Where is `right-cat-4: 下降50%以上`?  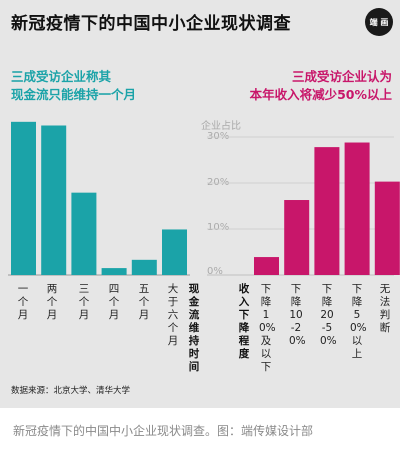 right-cat-4: 下降50%以上 is located at coordinates (358, 321).